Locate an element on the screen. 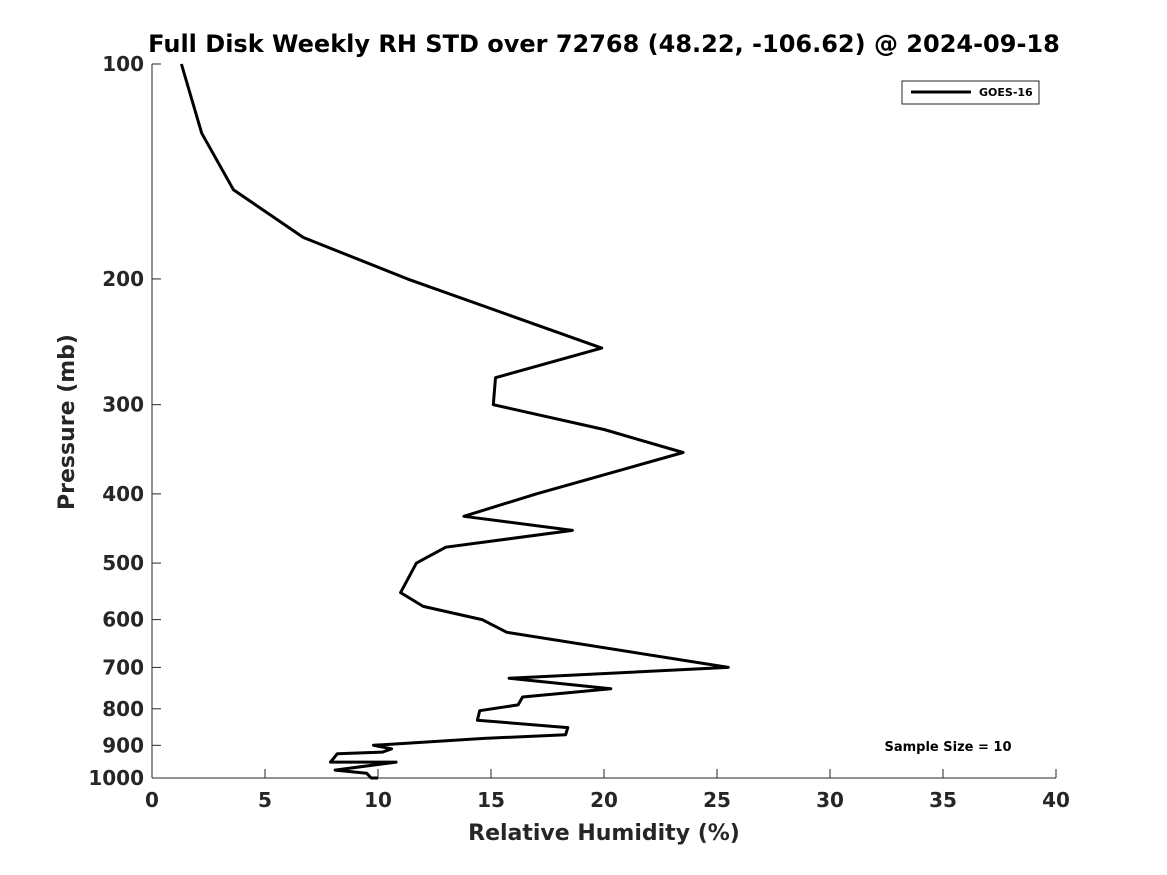 The width and height of the screenshot is (1167, 875). x-tick-label: 5 is located at coordinates (265, 800).